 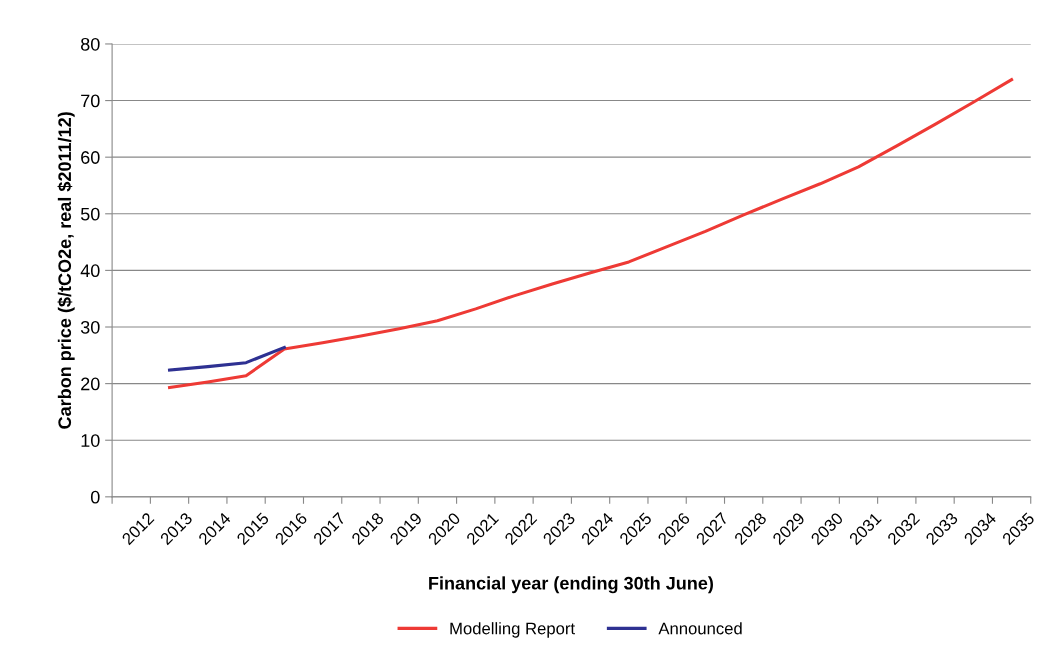 What do you see at coordinates (90, 384) in the screenshot?
I see `y-tick-label: 20` at bounding box center [90, 384].